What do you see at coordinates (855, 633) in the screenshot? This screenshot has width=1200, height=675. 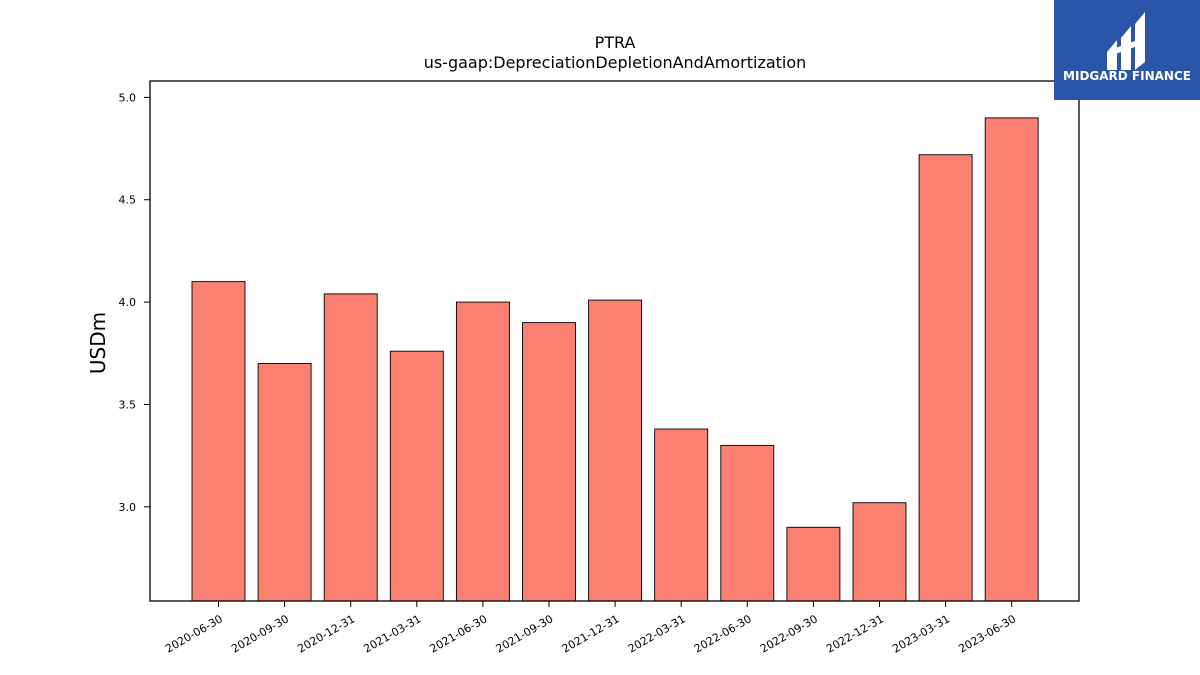 I see `x-tick-label: 2022-12-31` at bounding box center [855, 633].